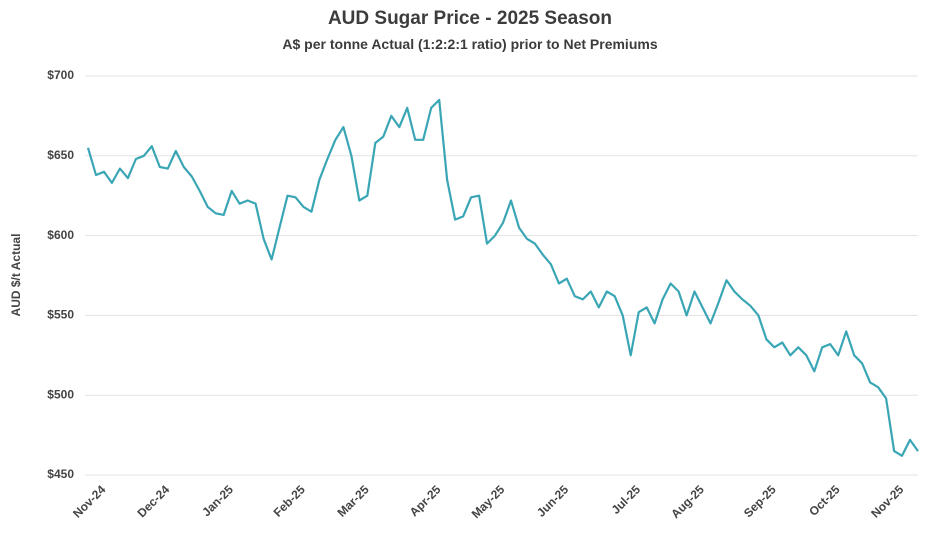 This screenshot has width=945, height=539. I want to click on x-tick-label: Aug-25, so click(687, 501).